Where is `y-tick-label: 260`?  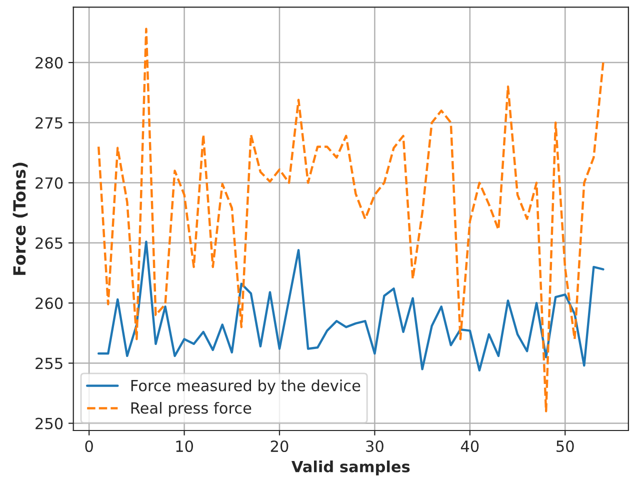 y-tick-label: 260 is located at coordinates (49, 303).